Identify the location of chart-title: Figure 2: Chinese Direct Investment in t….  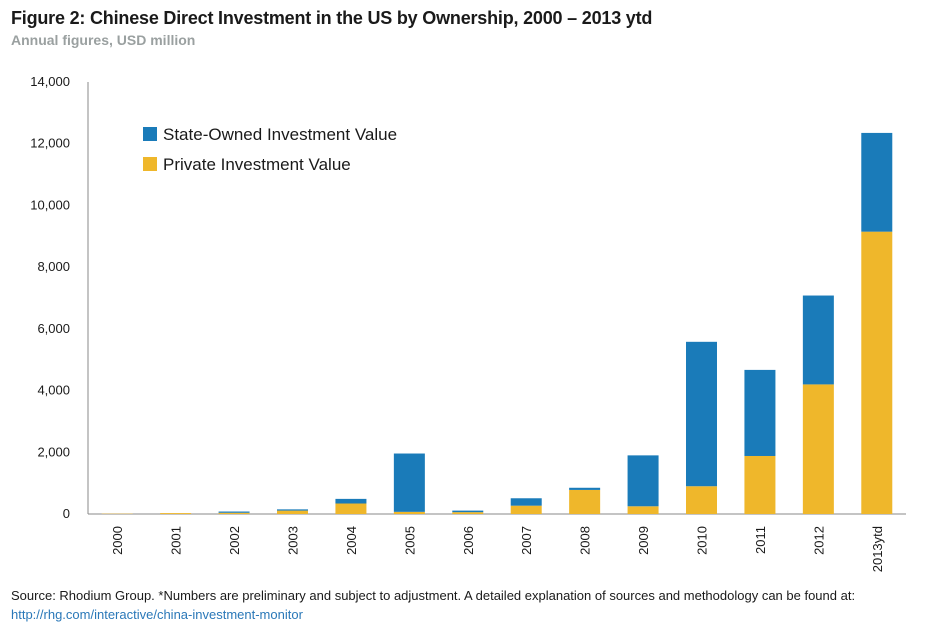
(332, 18).